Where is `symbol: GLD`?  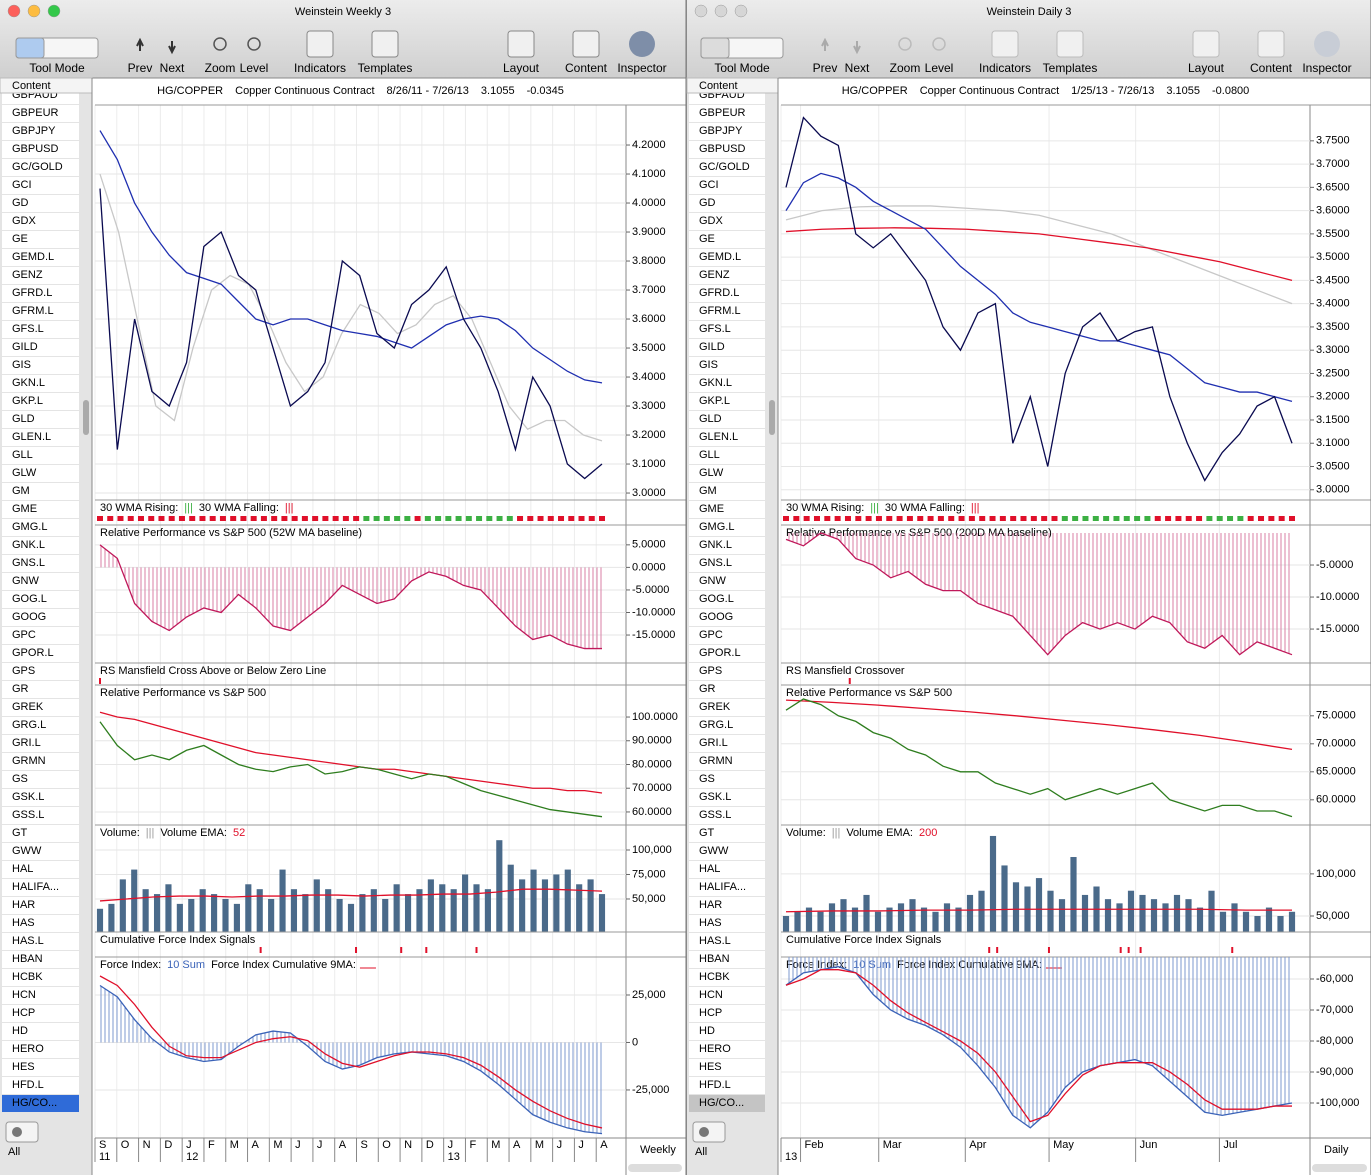
symbol: GLD is located at coordinates (23, 419).